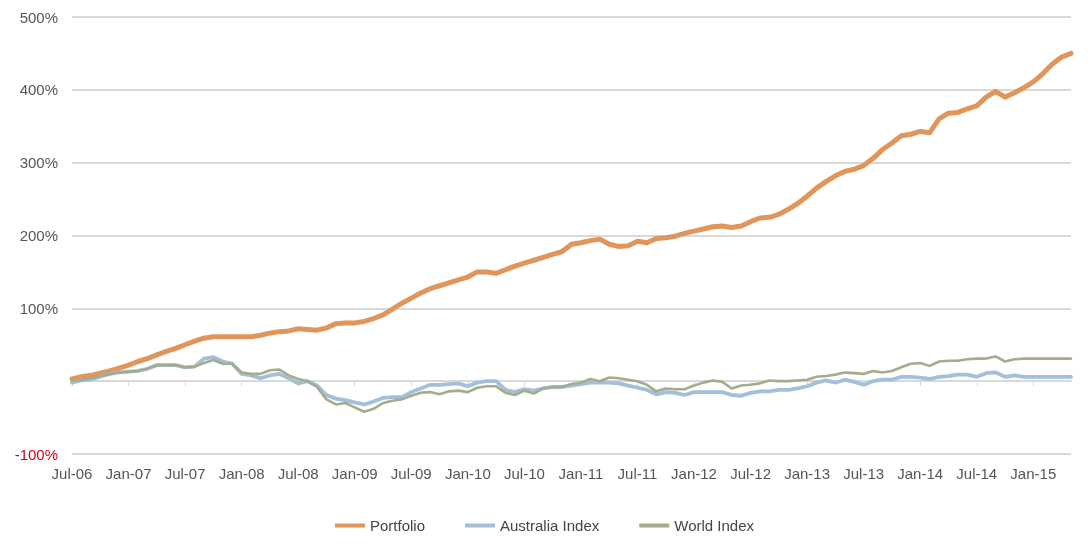 This screenshot has width=1089, height=550. Describe the element at coordinates (38, 163) in the screenshot. I see `y-tick-label: 300%` at that location.